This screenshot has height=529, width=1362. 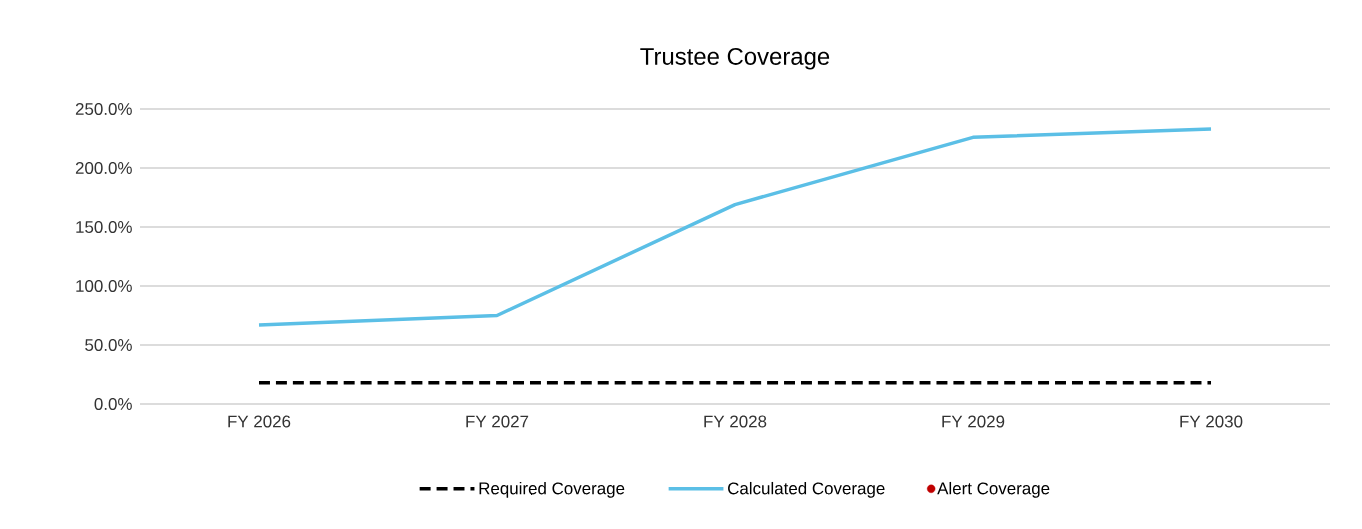 What do you see at coordinates (108, 345) in the screenshot?
I see `y-tick-label: 50.0%` at bounding box center [108, 345].